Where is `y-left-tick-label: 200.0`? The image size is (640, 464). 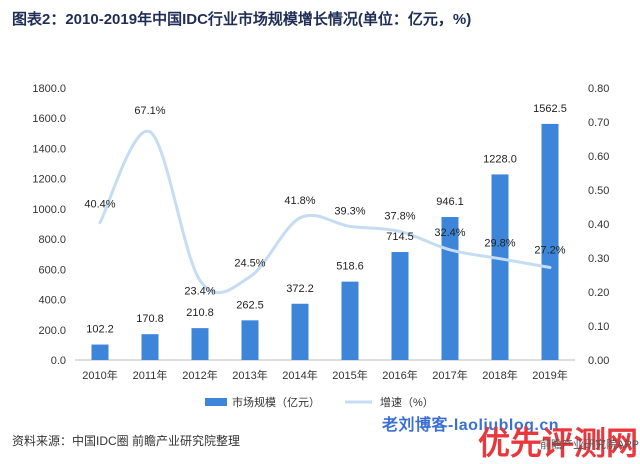
y-left-tick-label: 200.0 is located at coordinates (52, 331).